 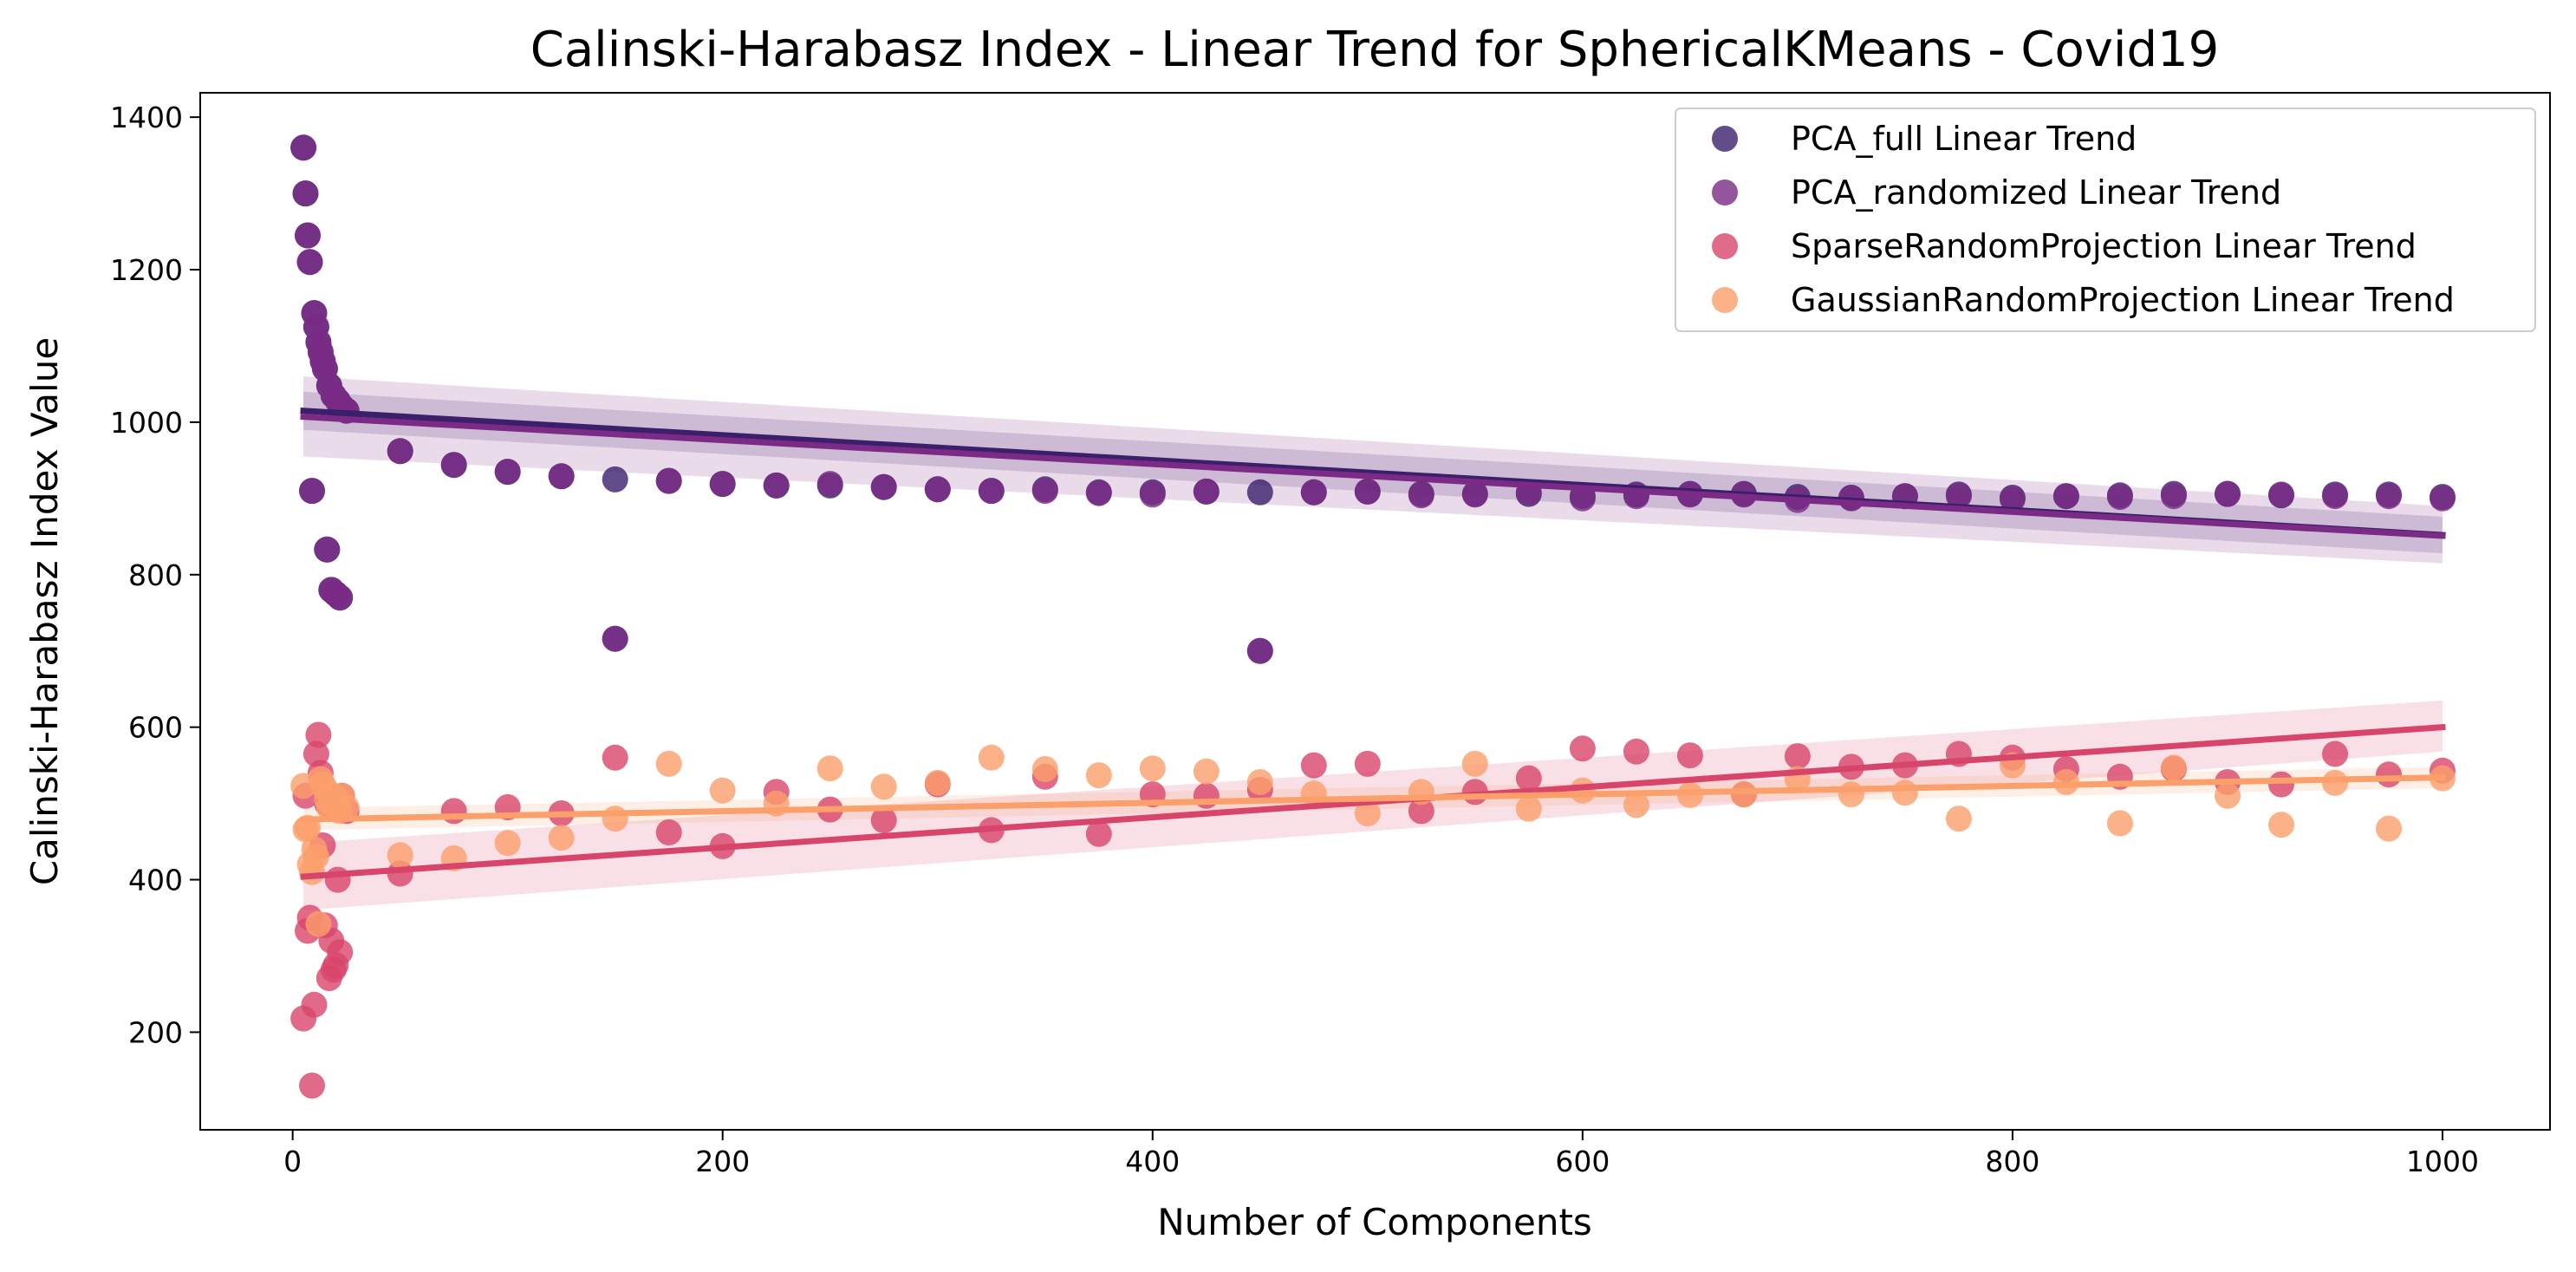 What do you see at coordinates (155, 728) in the screenshot?
I see `y-tick-label: 600` at bounding box center [155, 728].